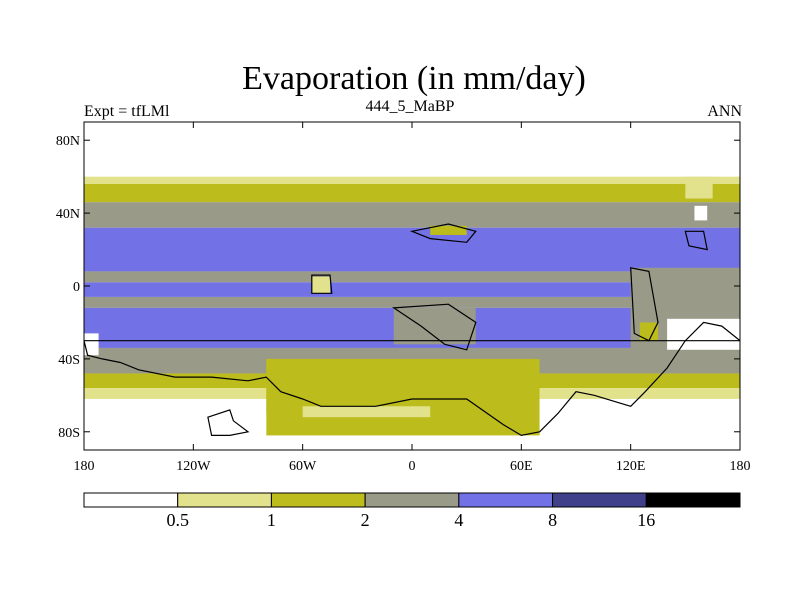 Image resolution: width=800 pixels, height=600 pixels. What do you see at coordinates (303, 466) in the screenshot?
I see `x-tick-label-2: 60W` at bounding box center [303, 466].